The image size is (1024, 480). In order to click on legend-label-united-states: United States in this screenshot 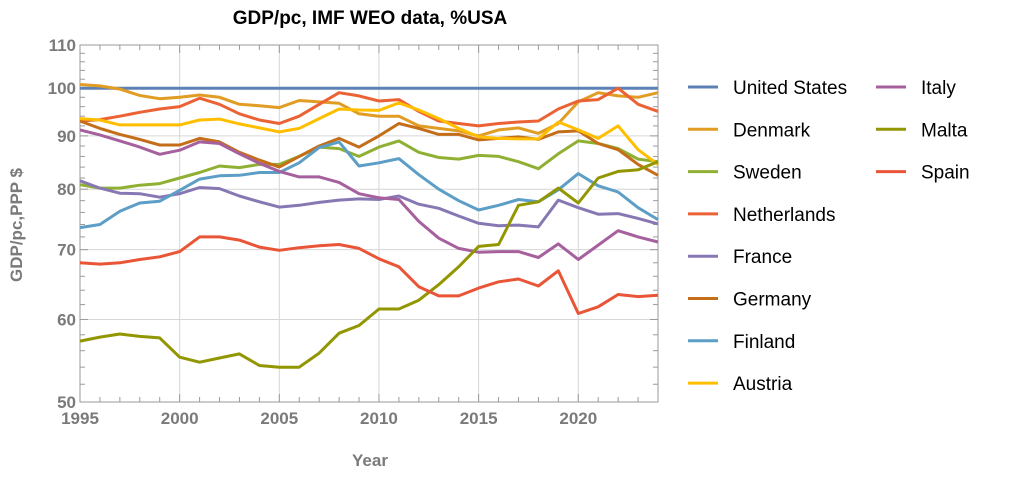, I will do `click(790, 88)`.